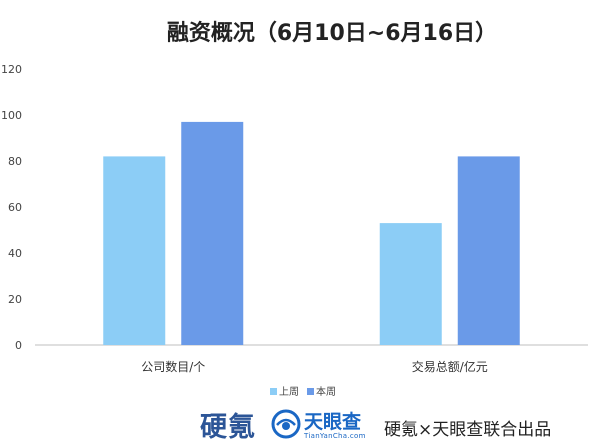 This screenshot has width=605, height=445. Describe the element at coordinates (333, 422) in the screenshot. I see `tianyancha-logo: 天眼查` at that location.